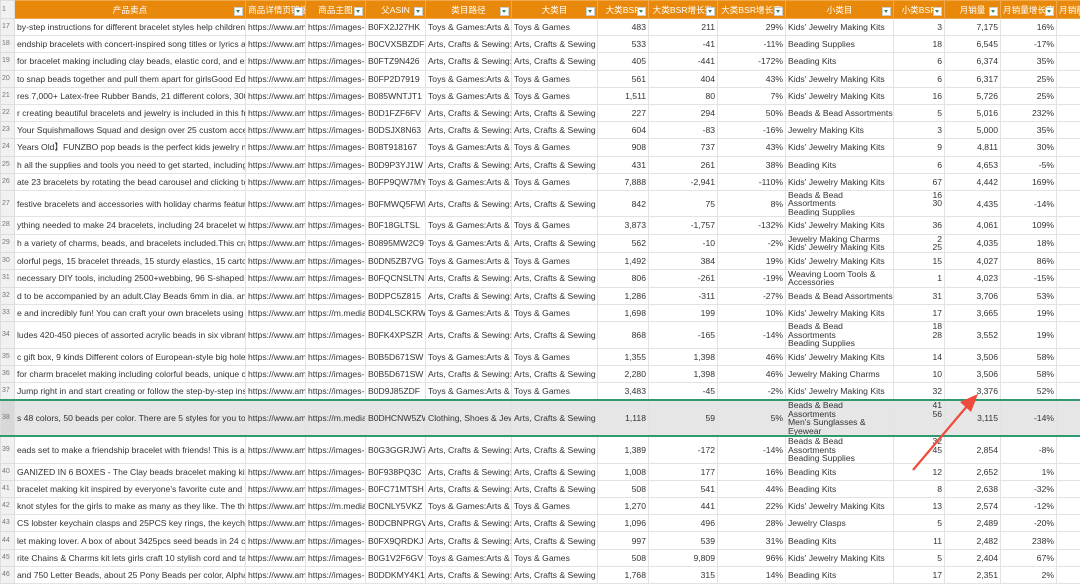 The width and height of the screenshot is (1080, 584). I want to click on cell-sub-bsr: 6, so click(919, 78).